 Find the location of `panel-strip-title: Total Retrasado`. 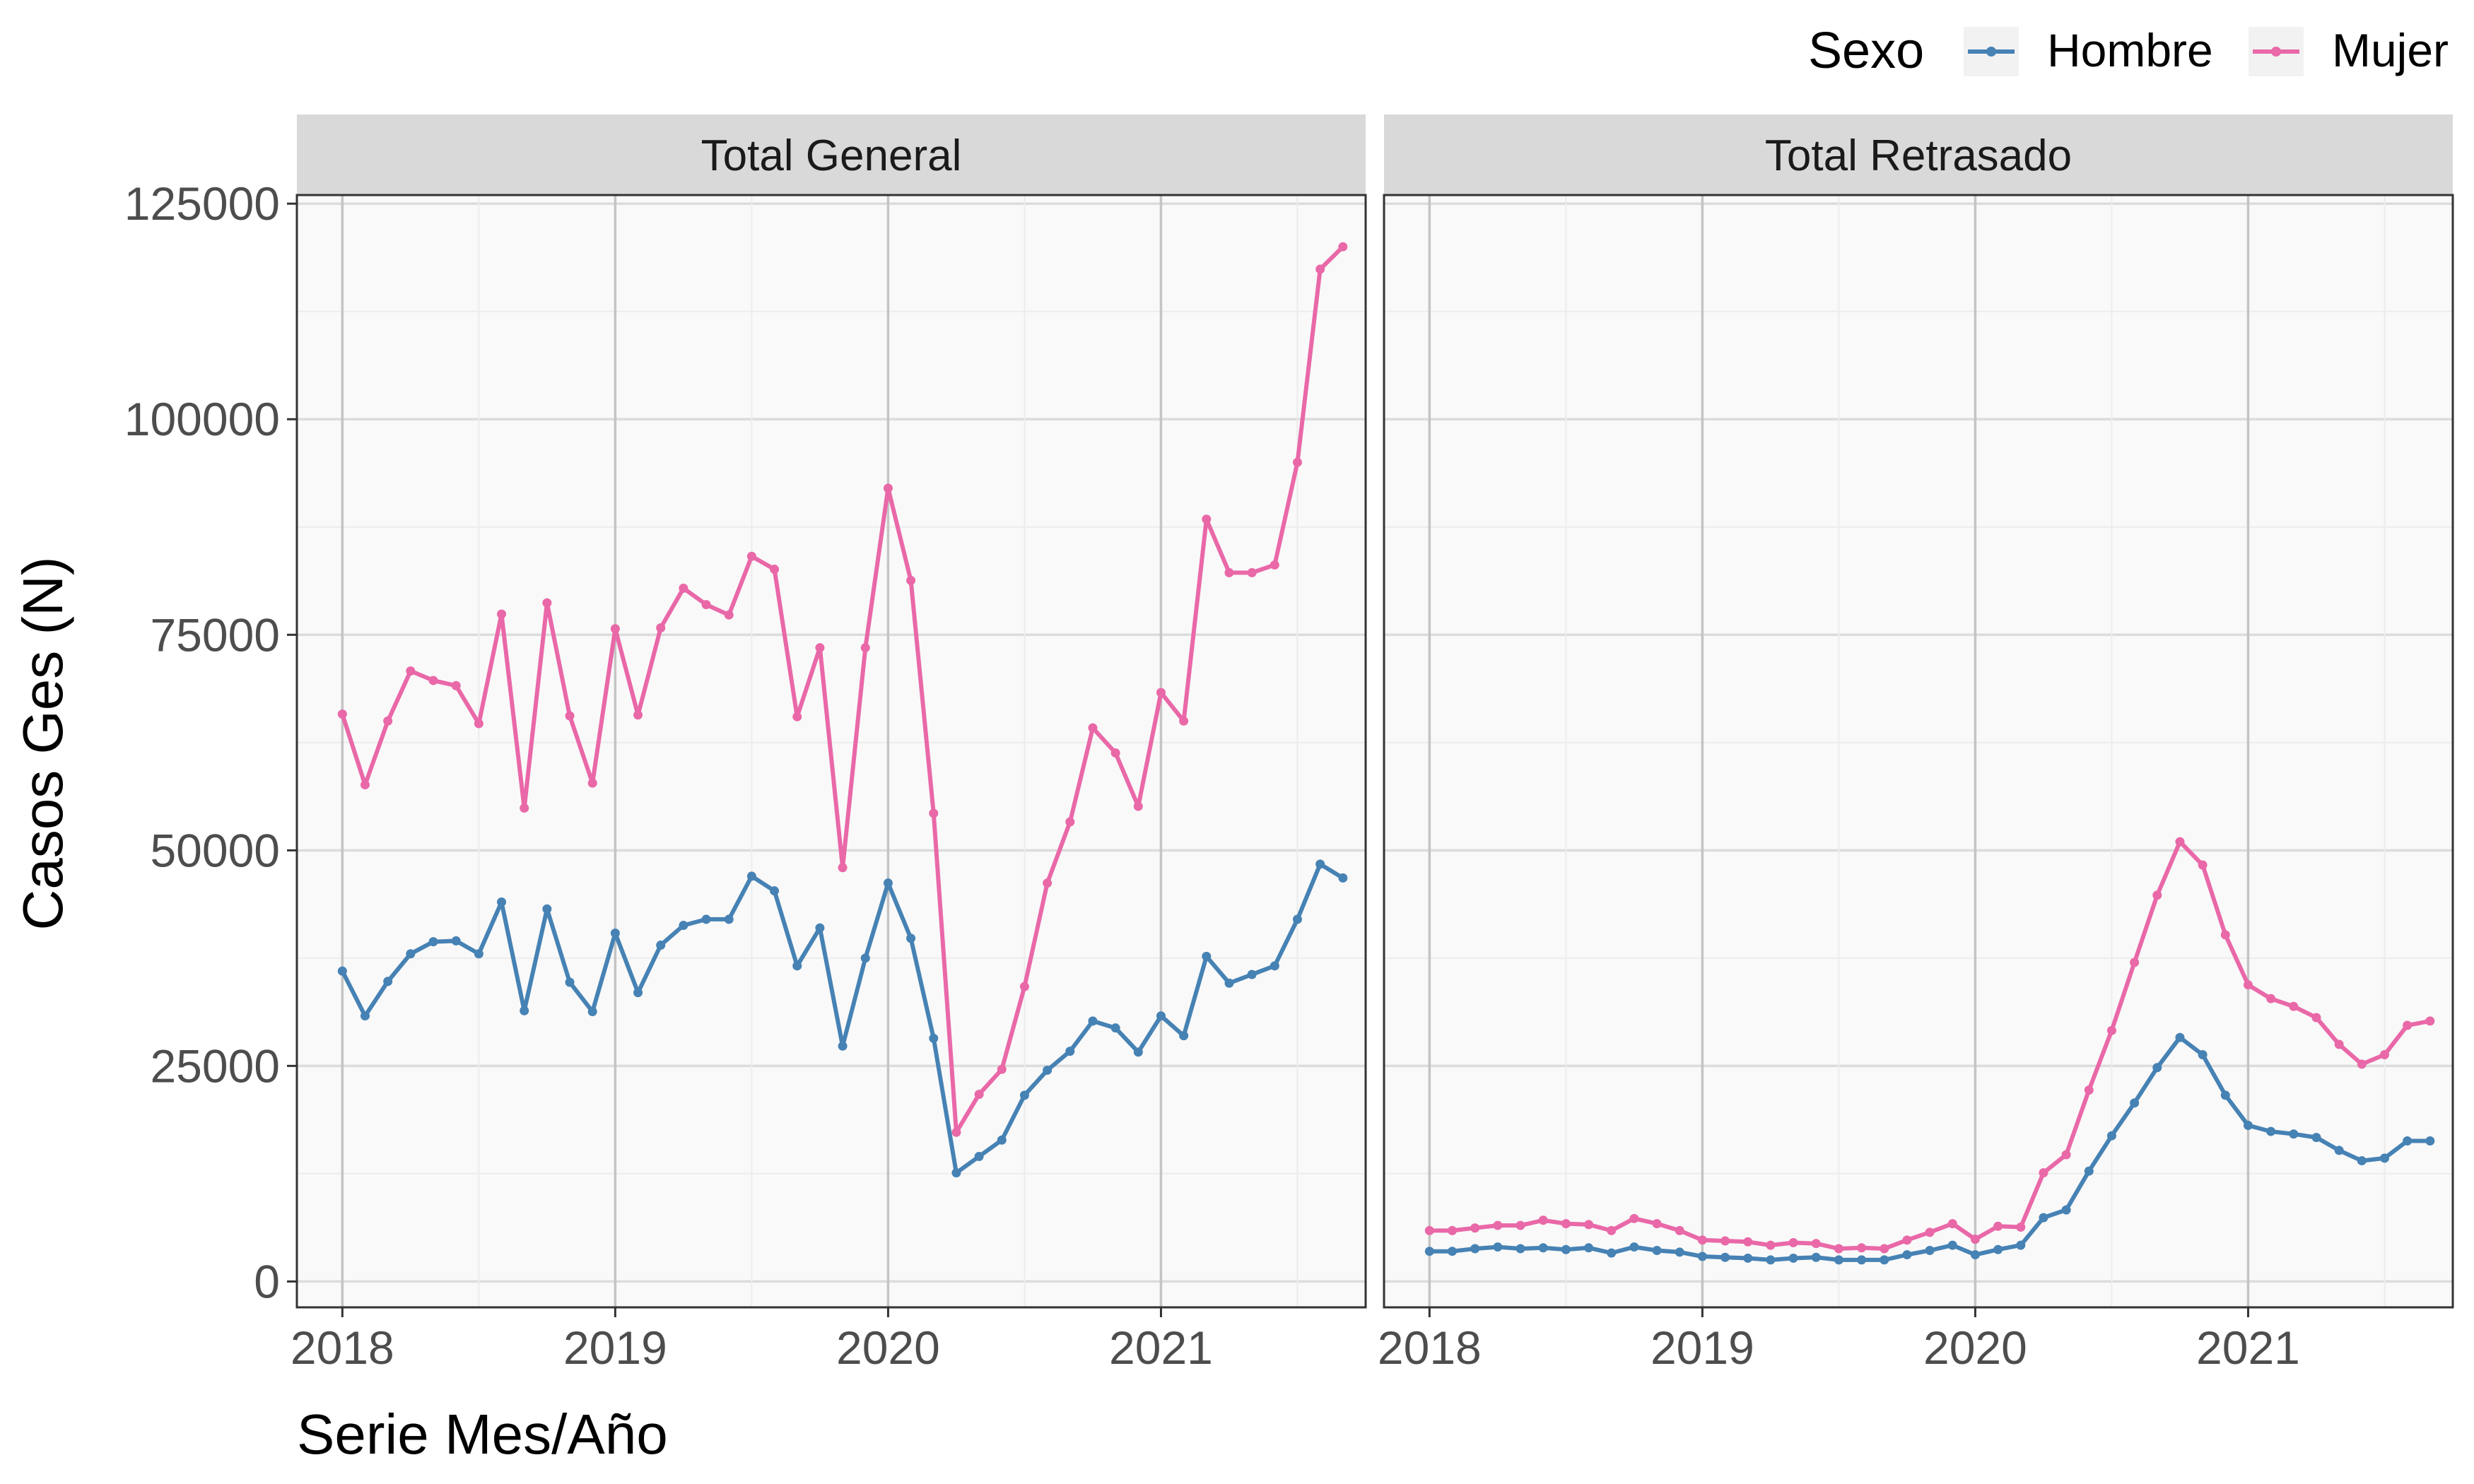

panel-strip-title: Total Retrasado is located at coordinates (1919, 155).